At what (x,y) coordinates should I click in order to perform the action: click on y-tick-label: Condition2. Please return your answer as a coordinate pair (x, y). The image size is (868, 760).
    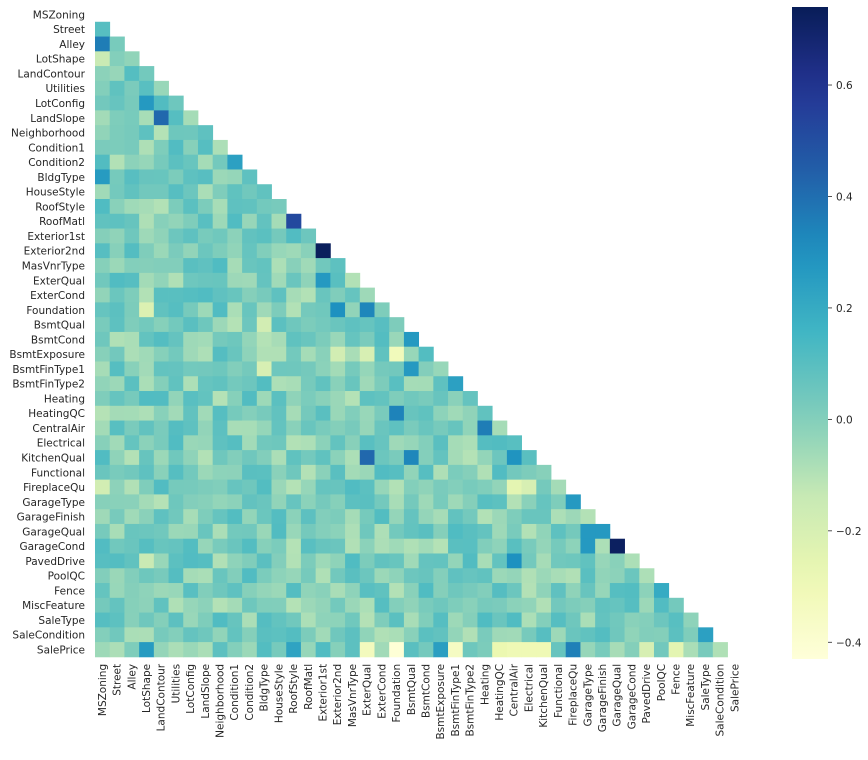
    Looking at the image, I should click on (56, 163).